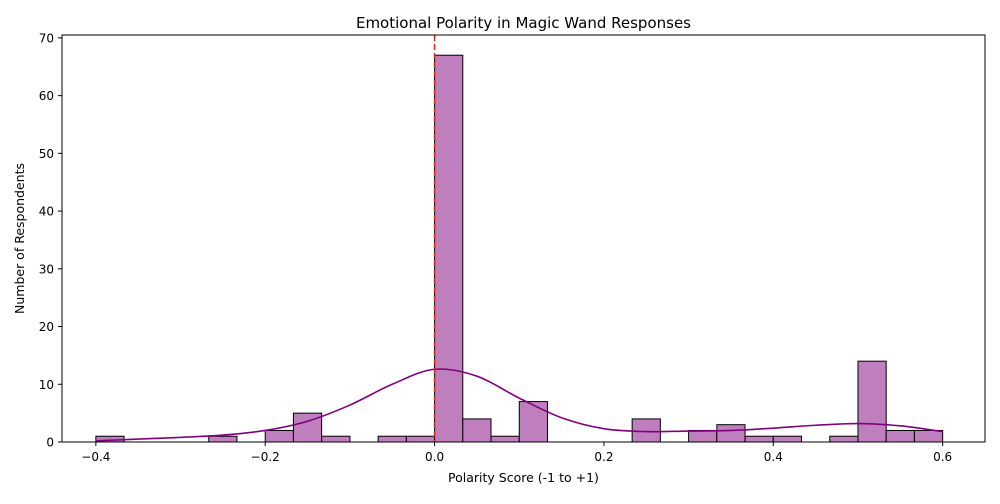 The height and width of the screenshot is (504, 1000). Describe the element at coordinates (46, 212) in the screenshot. I see `y-tick-label: 40` at that location.